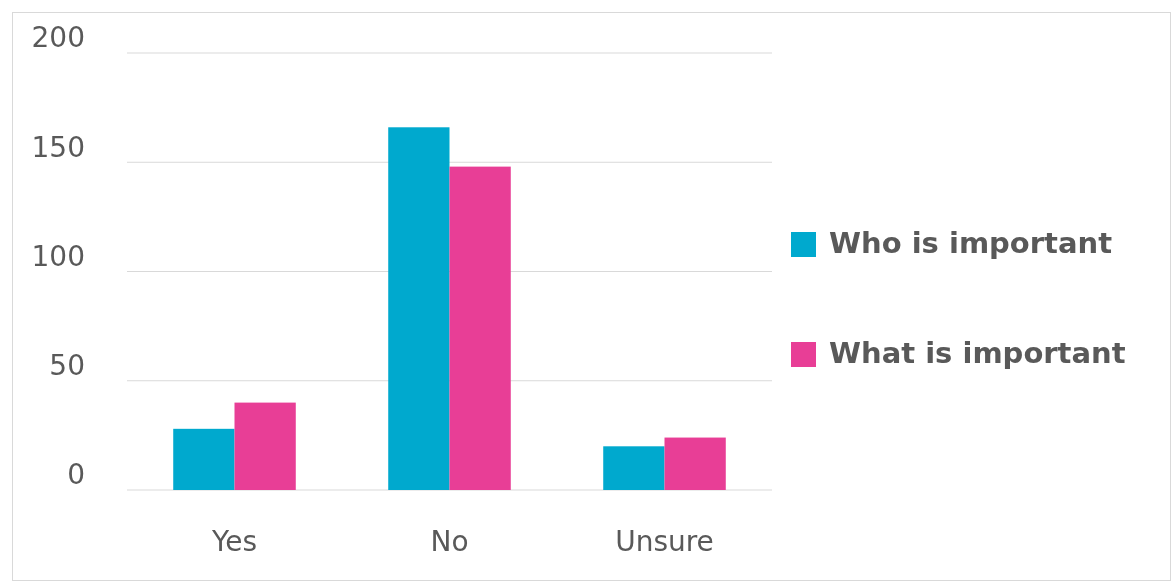 This screenshot has width=1171, height=581. Describe the element at coordinates (234, 541) in the screenshot. I see `x-tick-label: Yes` at that location.